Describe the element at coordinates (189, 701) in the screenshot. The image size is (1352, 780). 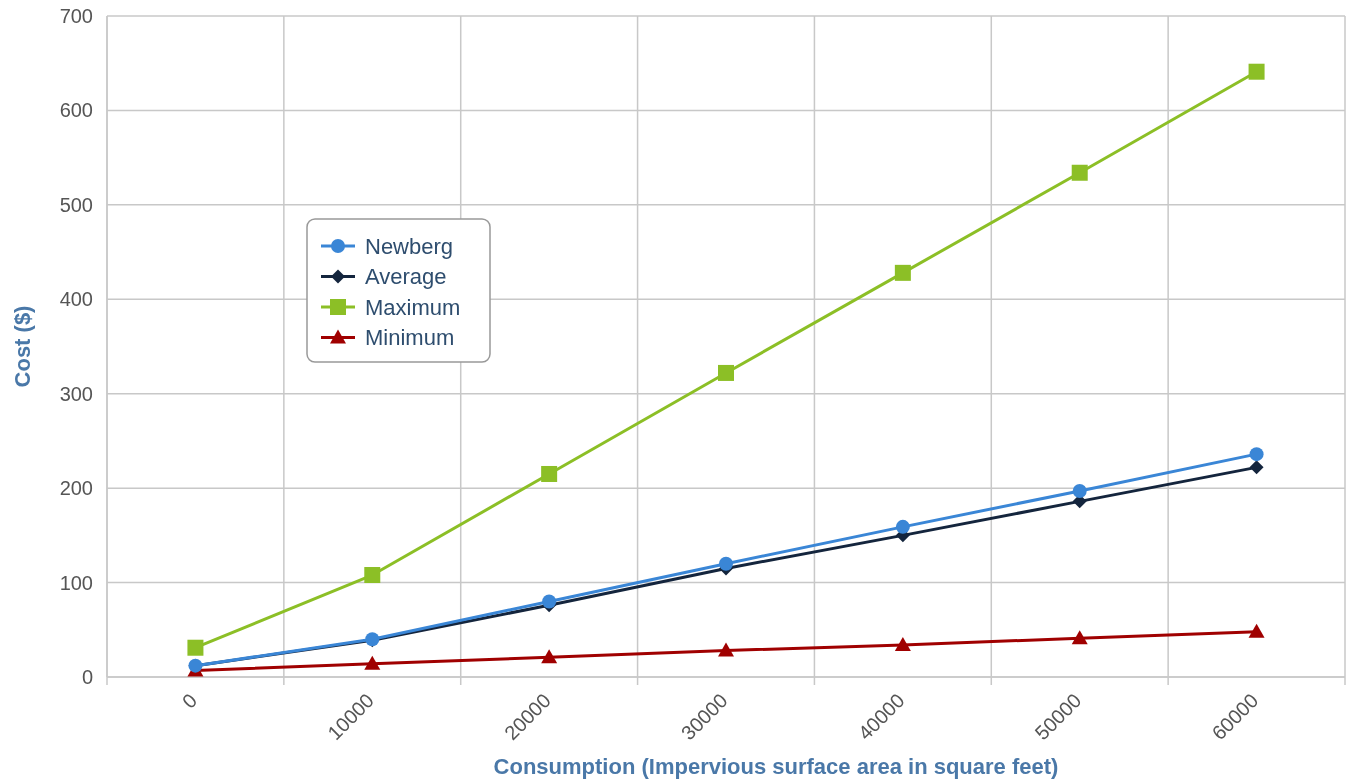
I see `x-tick-label: 0` at that location.